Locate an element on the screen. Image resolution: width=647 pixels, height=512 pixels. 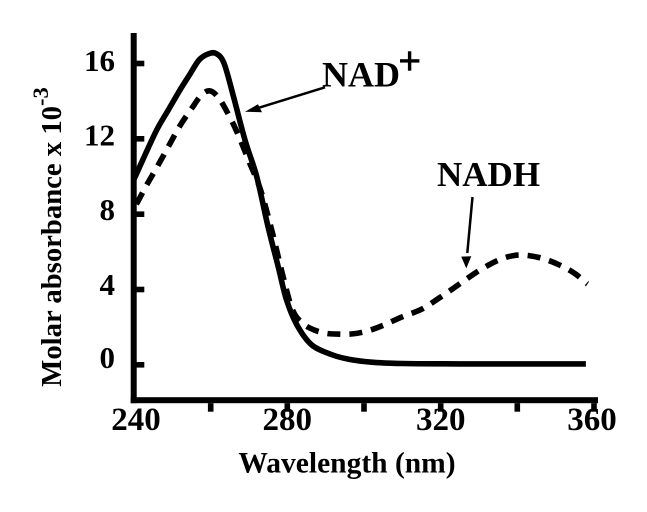
svg-text: Wavelength (nm) is located at coordinates (346, 464).